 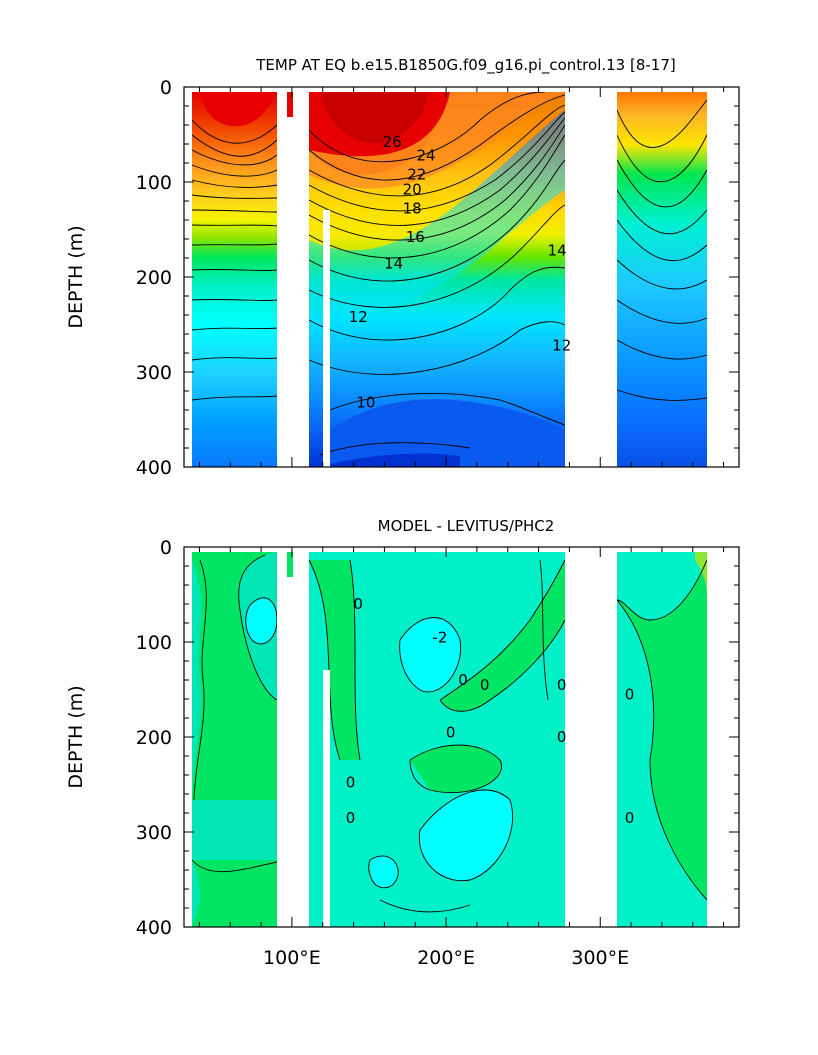 What do you see at coordinates (238, 109) in the screenshot?
I see `warm-pool-west` at bounding box center [238, 109].